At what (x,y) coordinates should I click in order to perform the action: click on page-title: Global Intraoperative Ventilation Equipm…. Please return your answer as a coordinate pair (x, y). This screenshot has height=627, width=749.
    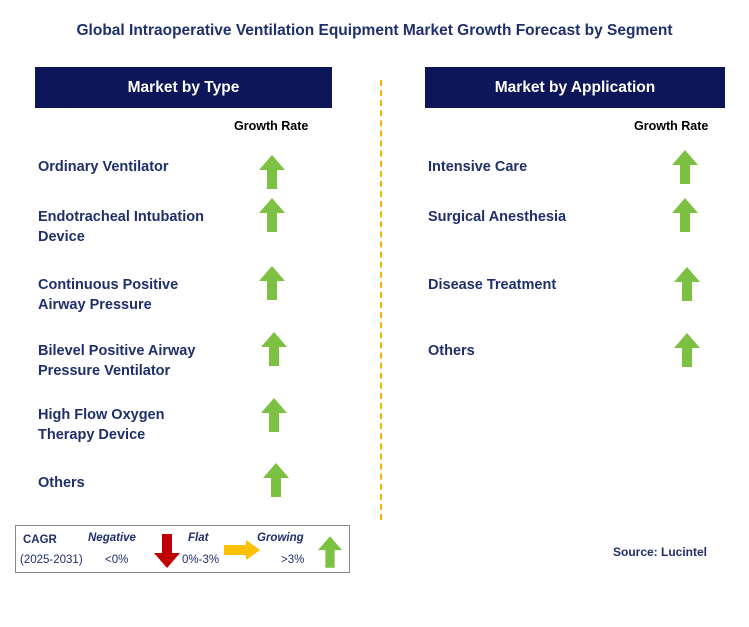
    Looking at the image, I should click on (374, 30).